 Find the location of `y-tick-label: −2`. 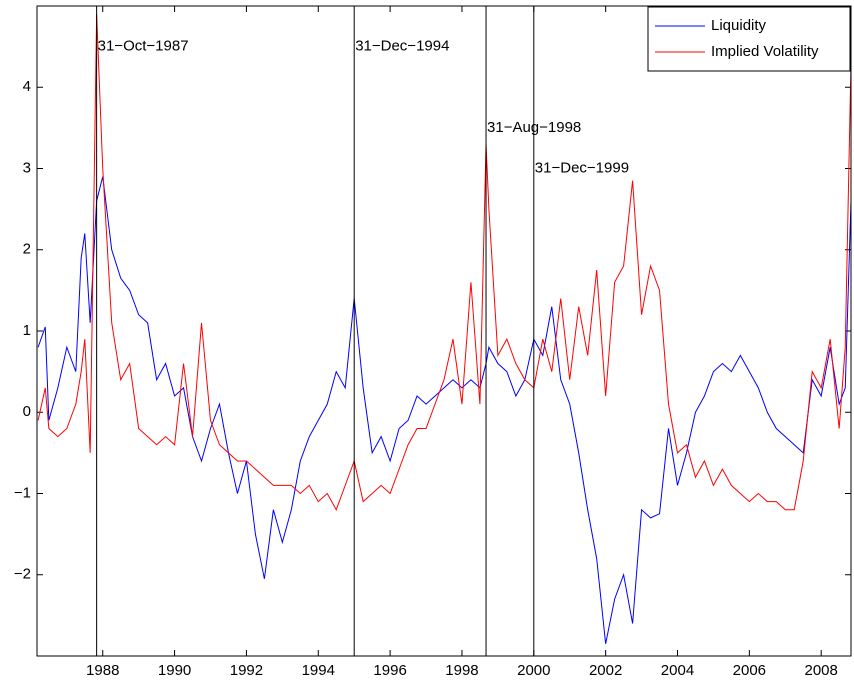

y-tick-label: −2 is located at coordinates (22, 574).